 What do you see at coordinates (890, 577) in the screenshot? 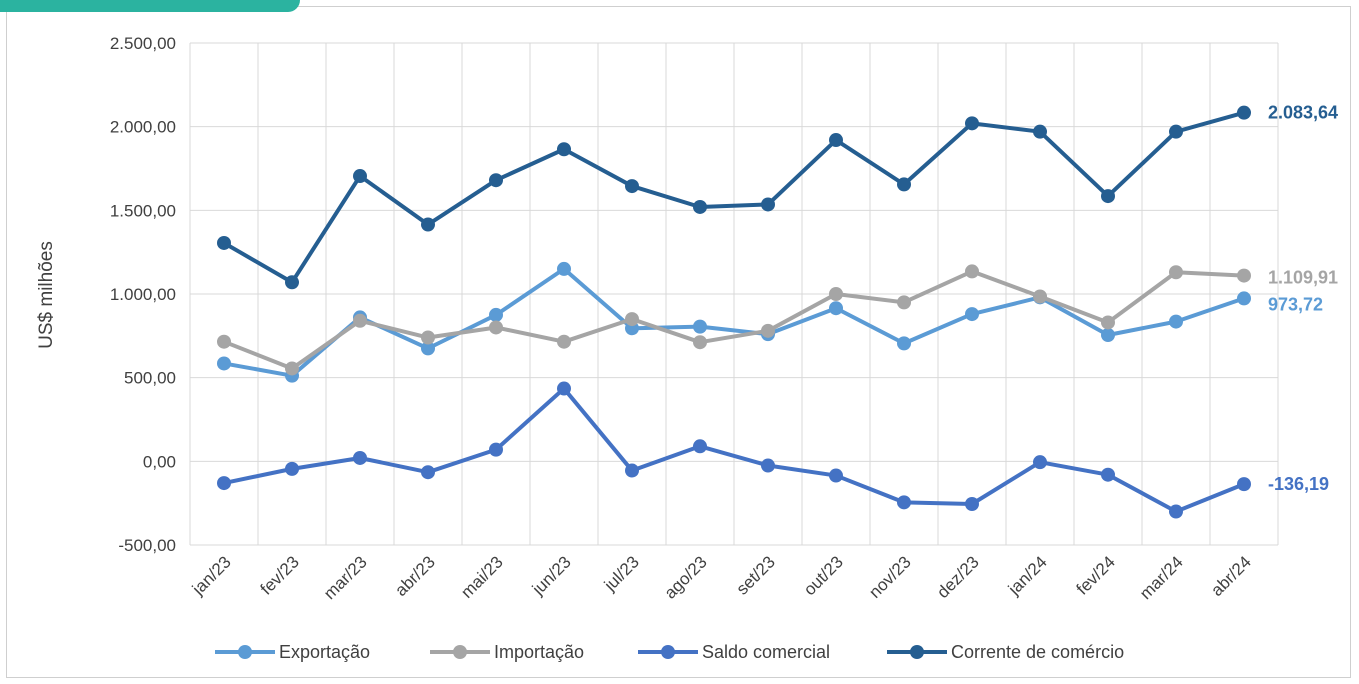
I see `x-tick-label: nov/23` at bounding box center [890, 577].